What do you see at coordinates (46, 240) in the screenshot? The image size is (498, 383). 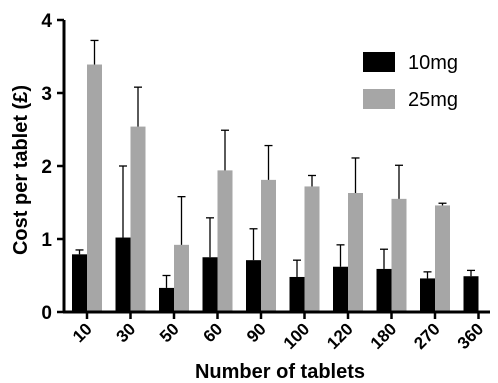 I see `y-tick-label-1: 1` at bounding box center [46, 240].